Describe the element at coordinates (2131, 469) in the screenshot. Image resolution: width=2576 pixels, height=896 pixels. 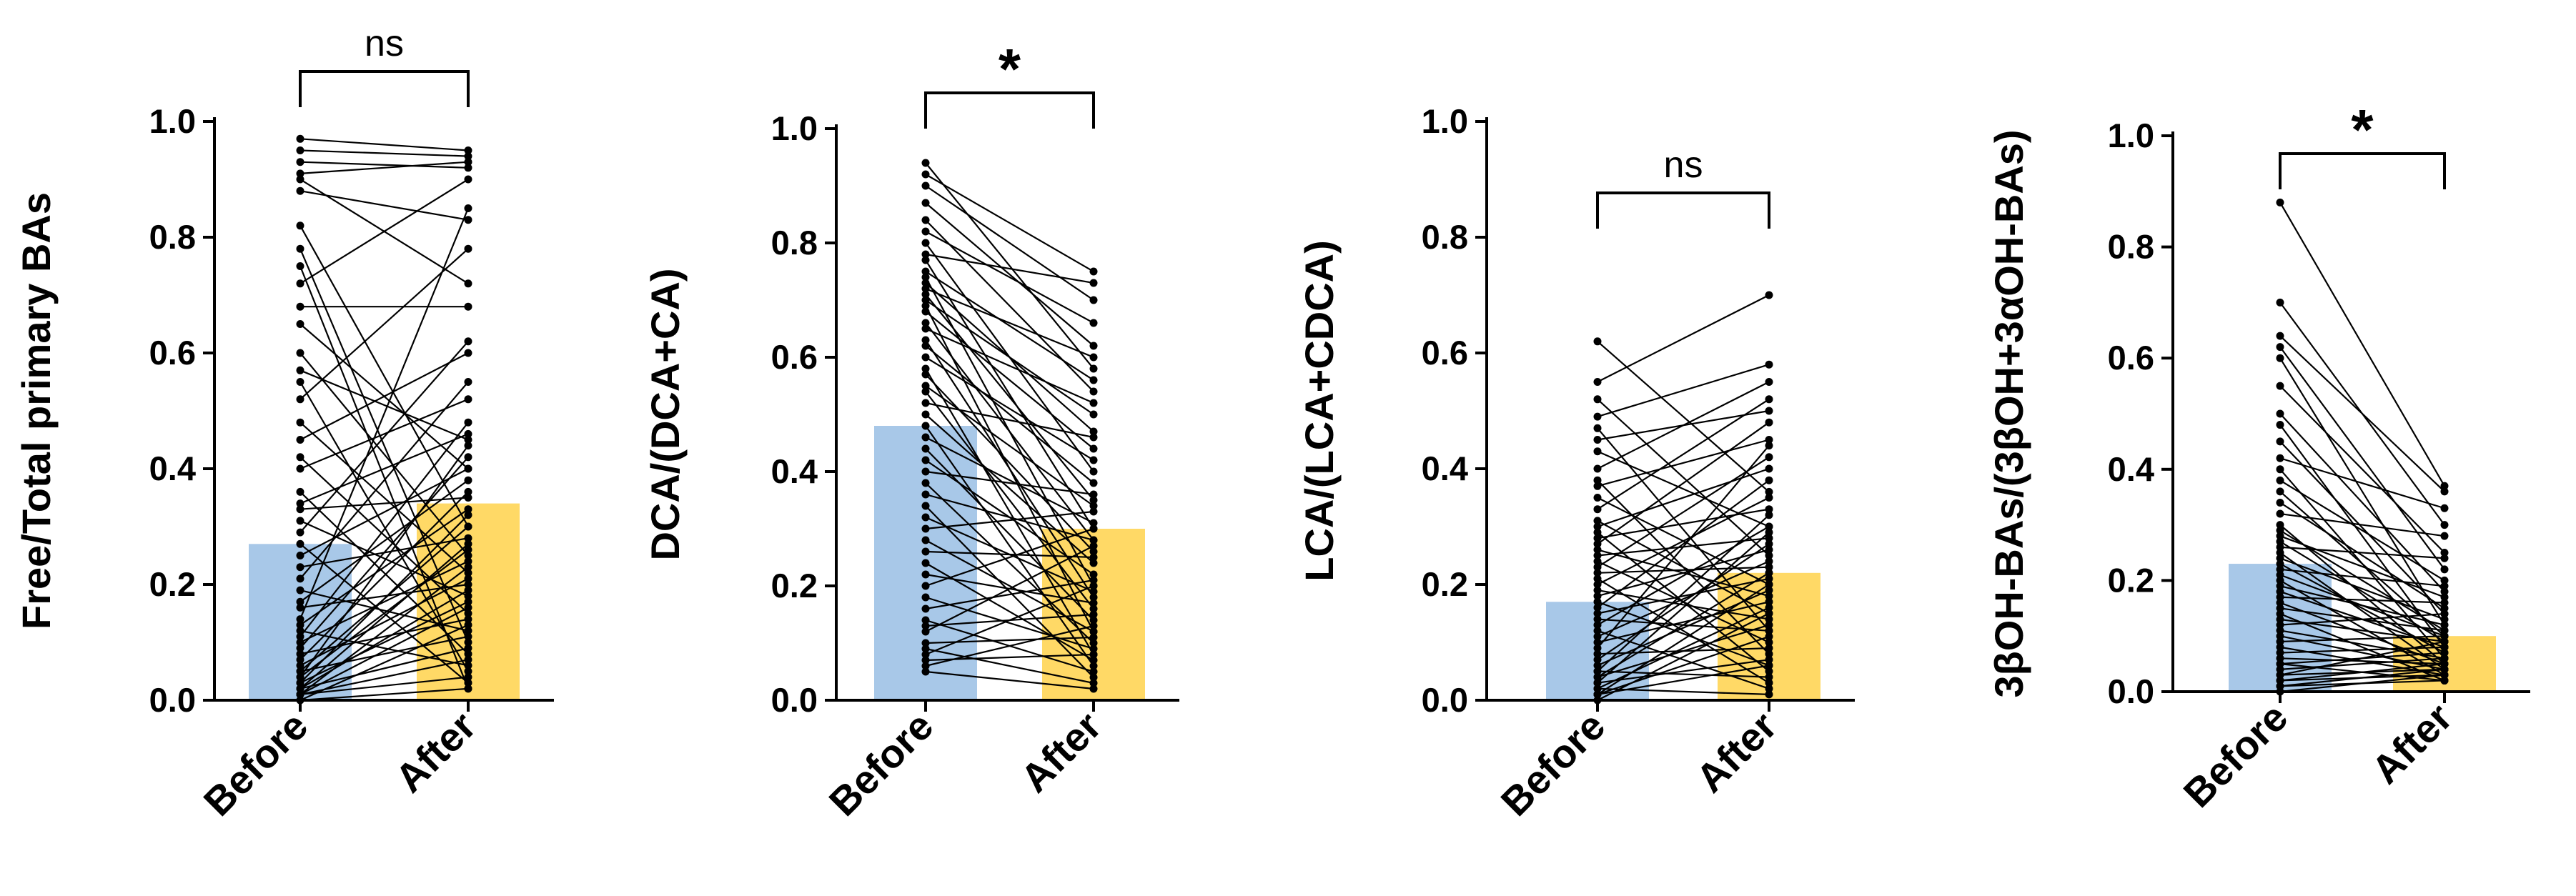
I see `y-tick-label: 0.4` at that location.